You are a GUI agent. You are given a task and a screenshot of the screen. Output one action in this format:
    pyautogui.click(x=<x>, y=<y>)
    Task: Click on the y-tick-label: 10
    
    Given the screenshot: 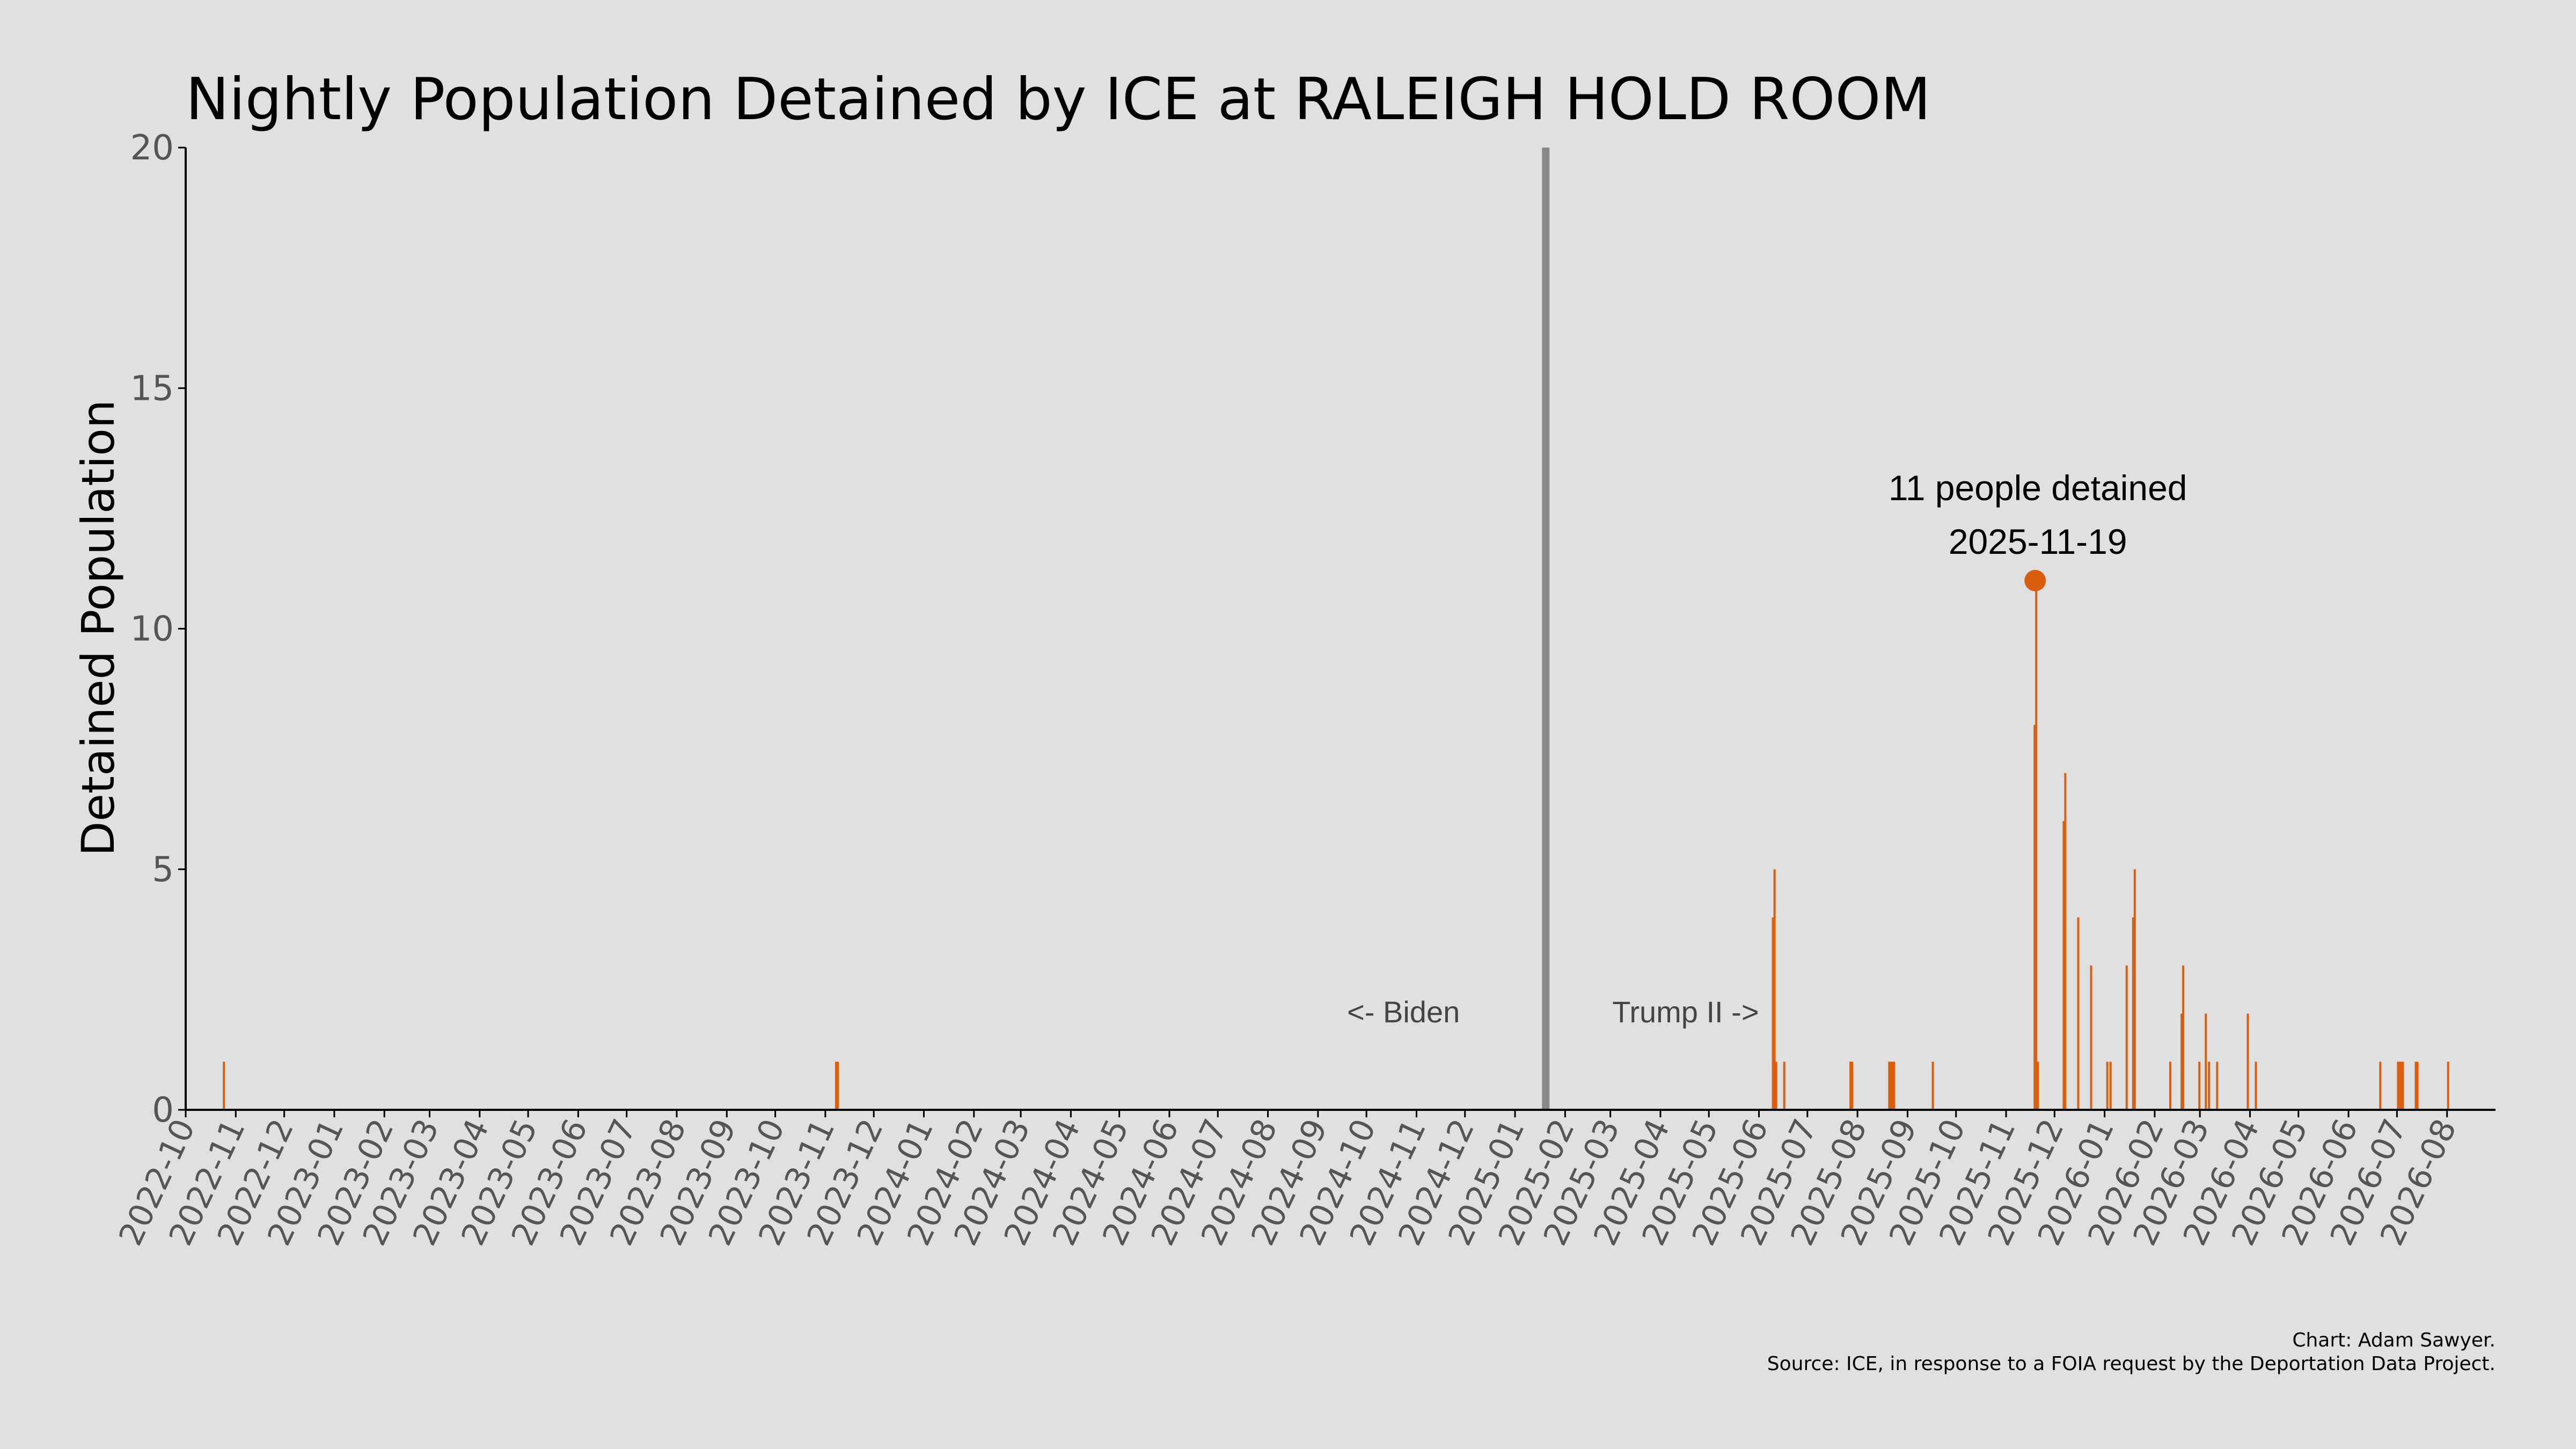 What is the action you would take?
    pyautogui.click(x=152, y=629)
    